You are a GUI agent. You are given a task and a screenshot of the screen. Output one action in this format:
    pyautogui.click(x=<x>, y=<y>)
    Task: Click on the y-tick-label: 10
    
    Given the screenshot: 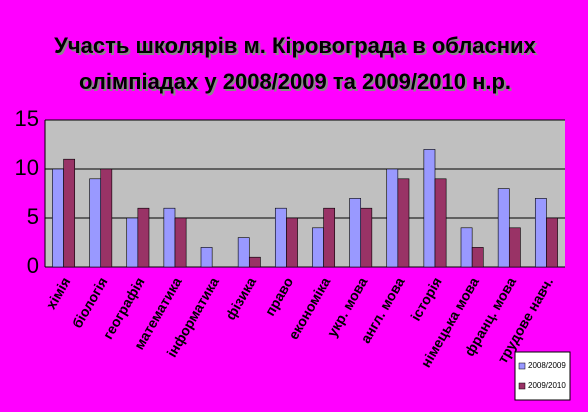 What is the action you would take?
    pyautogui.click(x=27, y=167)
    